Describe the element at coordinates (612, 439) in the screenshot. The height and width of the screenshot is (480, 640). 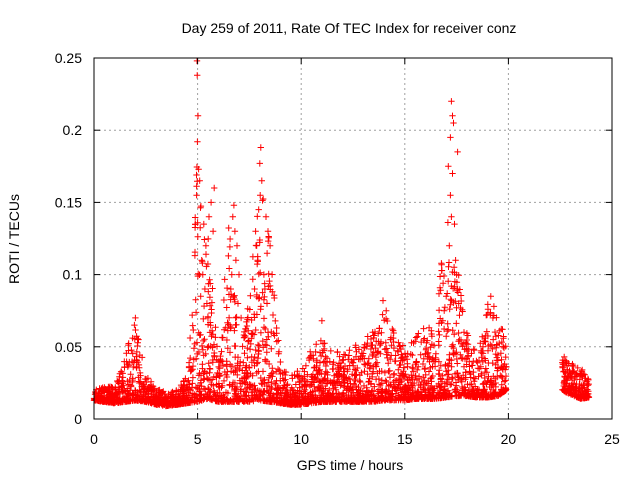
I see `x-tick-label: 25` at that location.